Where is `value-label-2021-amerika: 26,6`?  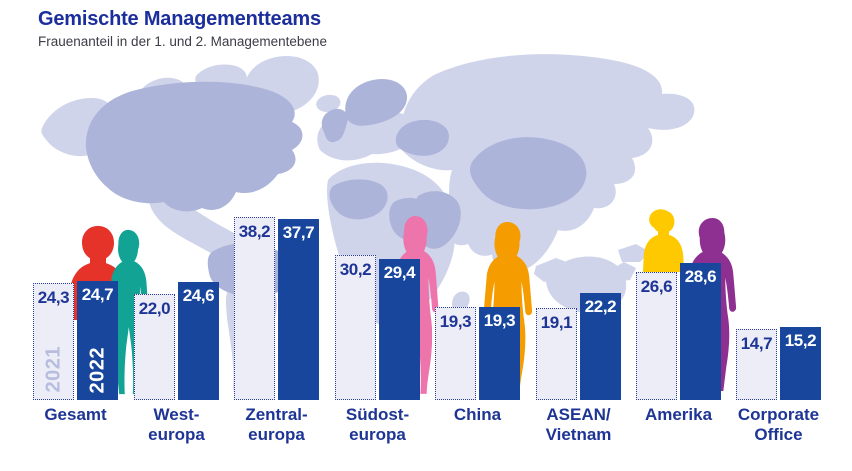
value-label-2021-amerika: 26,6 is located at coordinates (656, 286).